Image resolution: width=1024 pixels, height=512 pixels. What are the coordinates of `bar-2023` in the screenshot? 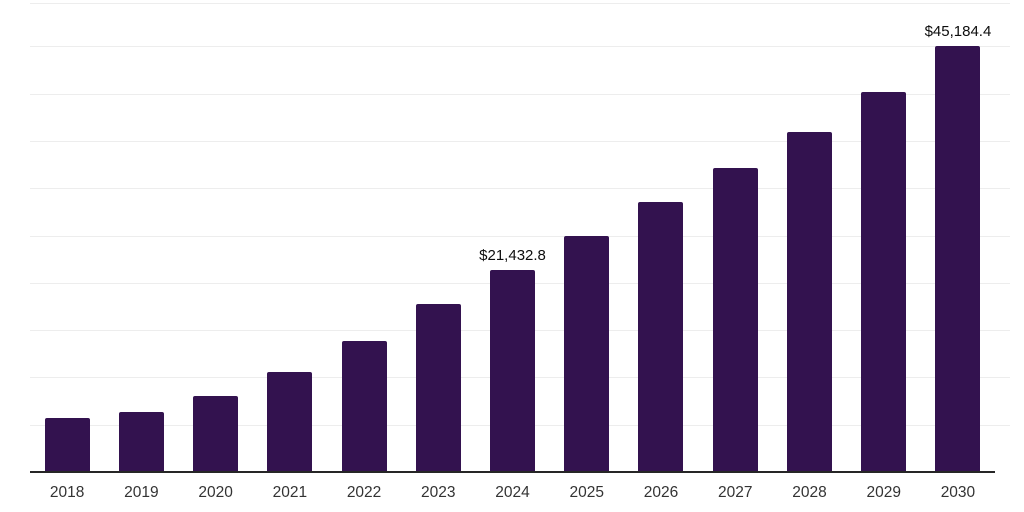 It's located at (438, 388).